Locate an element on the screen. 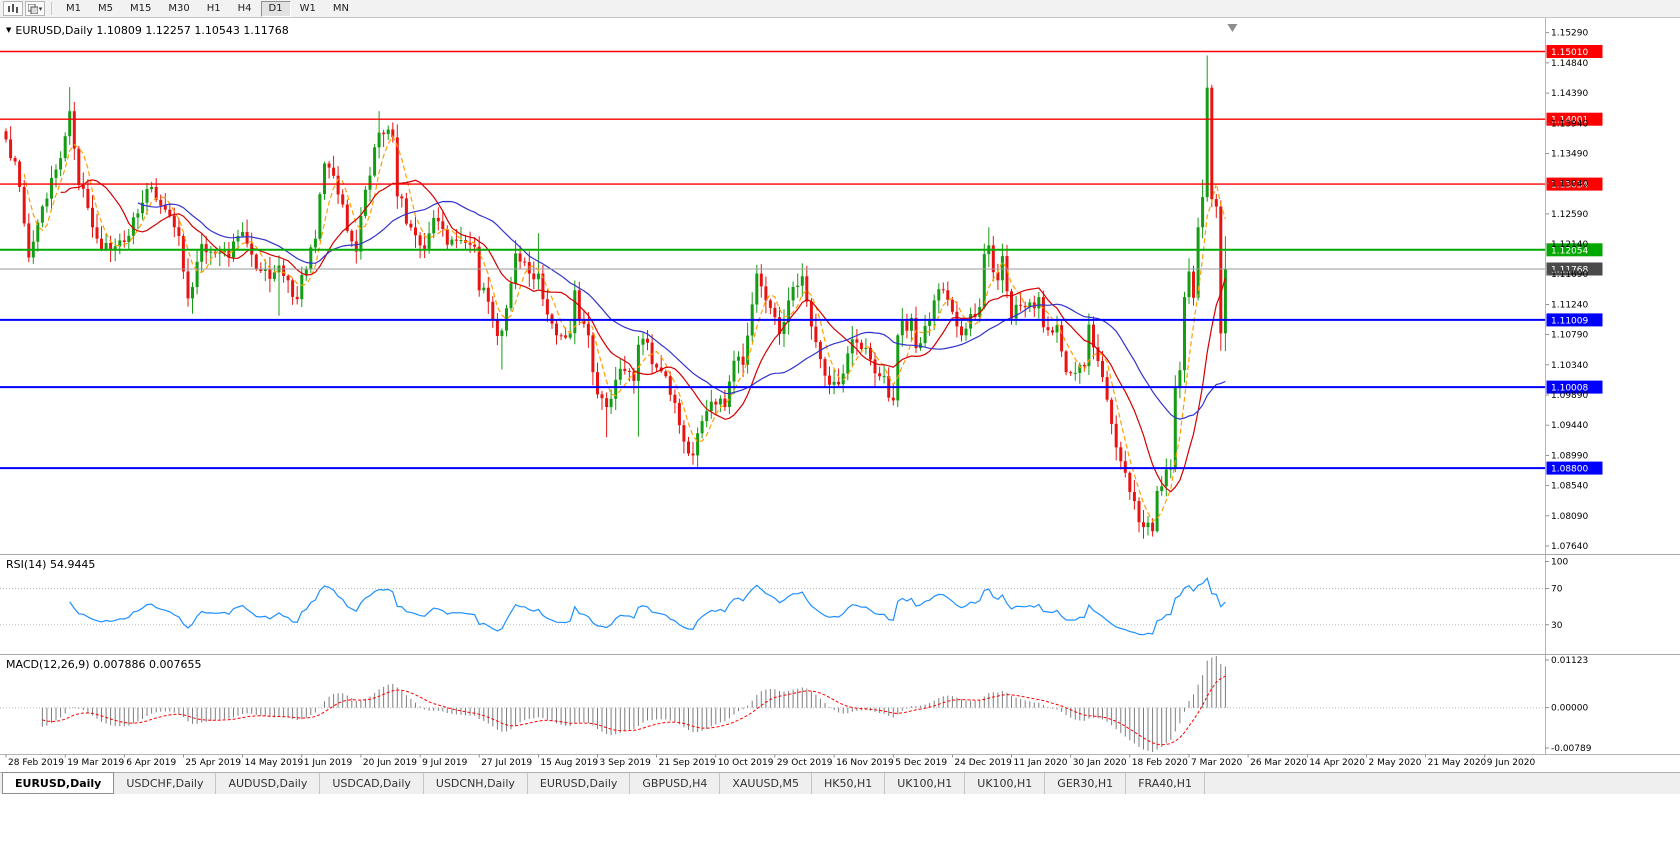 Image resolution: width=1680 pixels, height=855 pixels. svg-text: 1.15290 is located at coordinates (1569, 34).